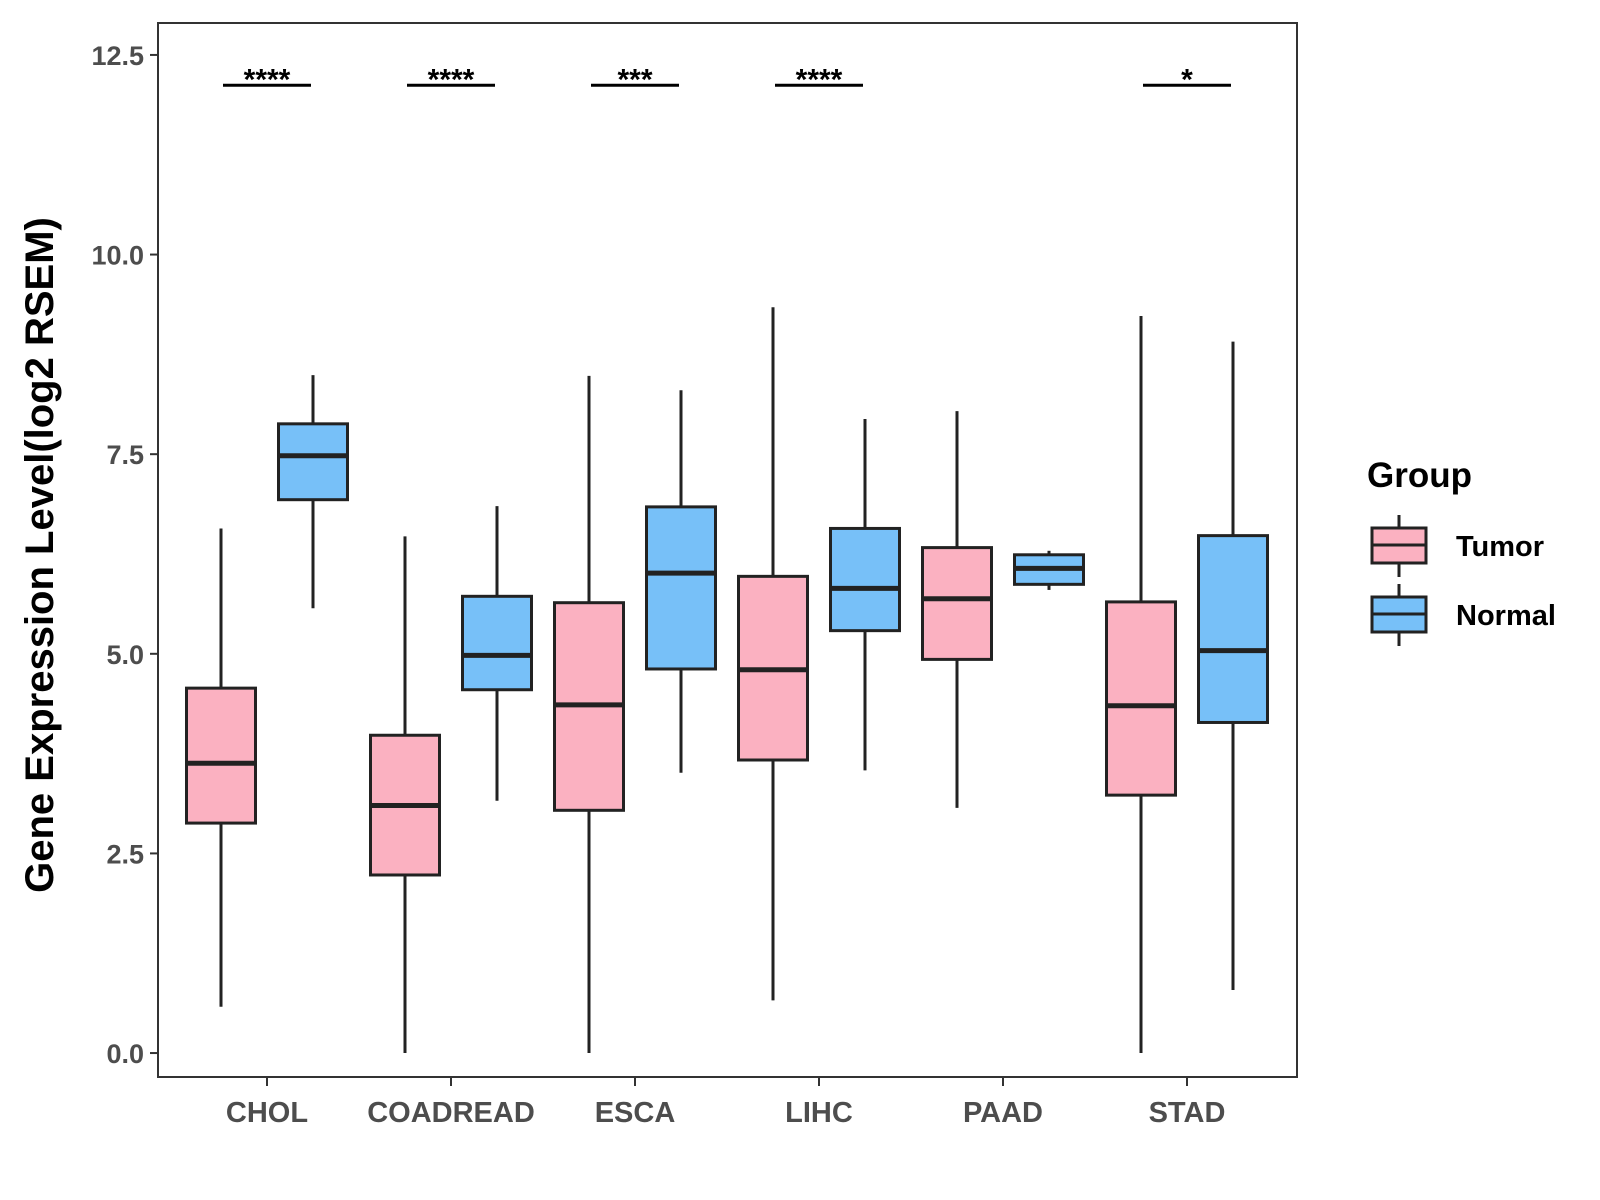  I want to click on significance-chol: ****, so click(267, 79).